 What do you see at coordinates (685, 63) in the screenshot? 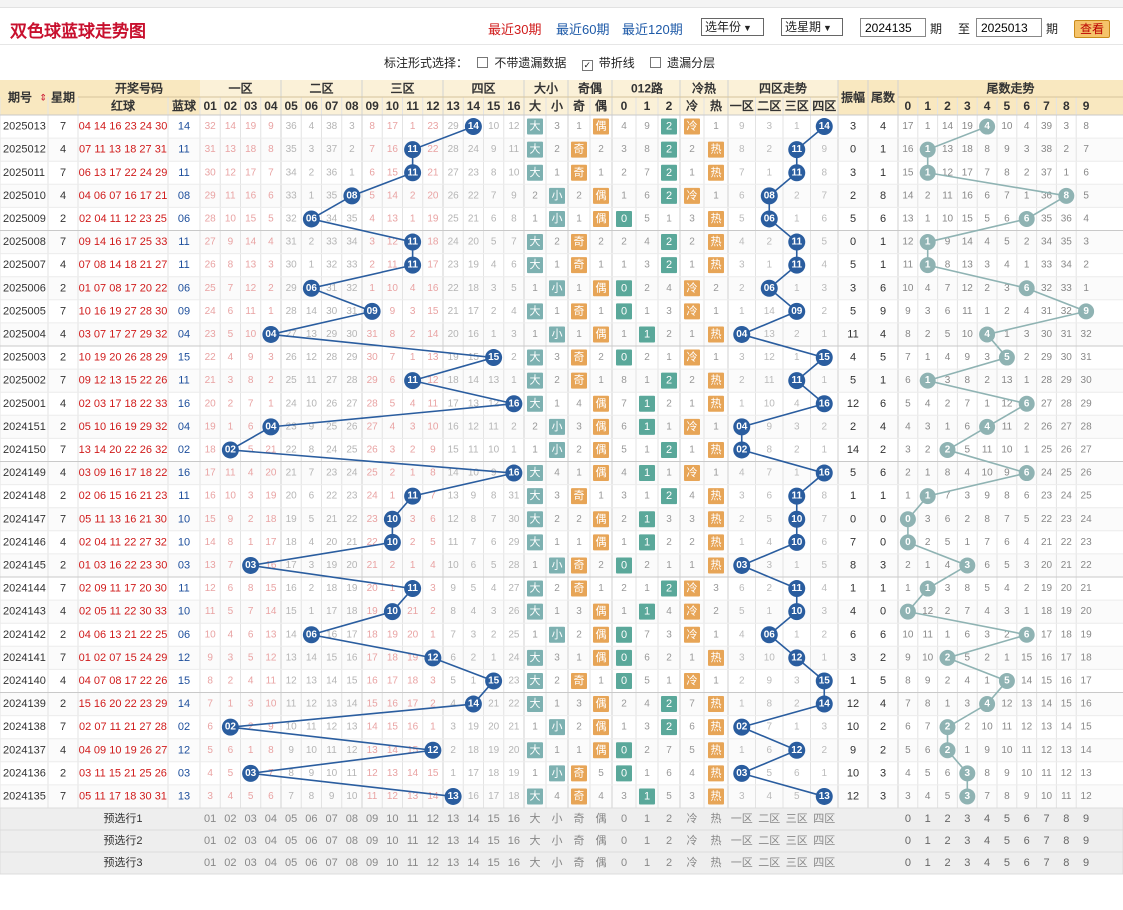
I see `option-miss-layer: 遗漏分层` at bounding box center [685, 63].